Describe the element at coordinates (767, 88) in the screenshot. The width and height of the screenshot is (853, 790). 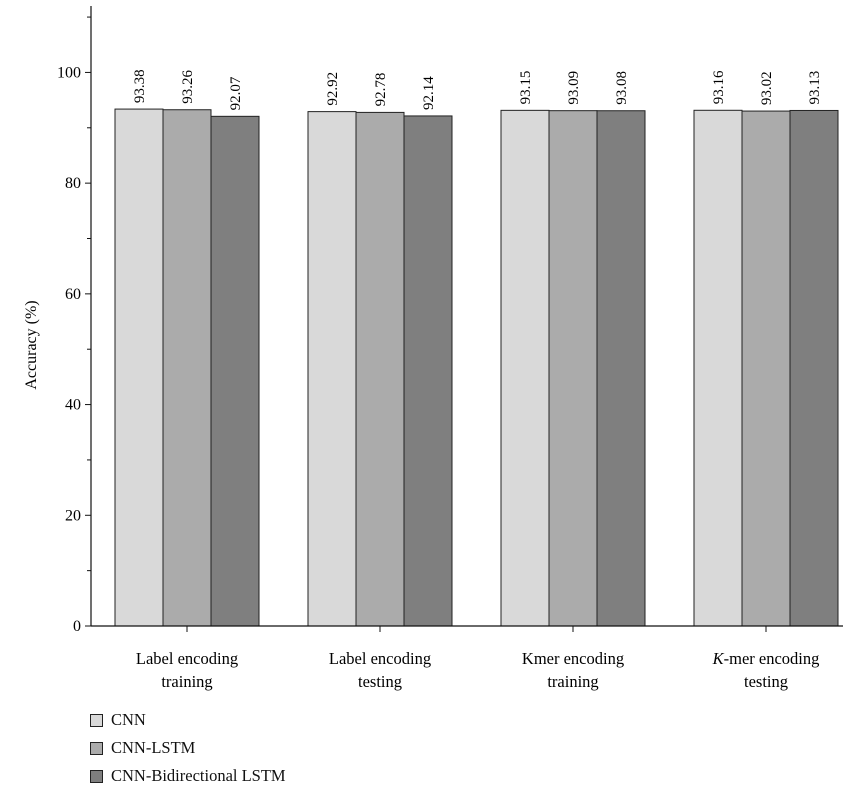
I see `data-label: 93.02` at that location.